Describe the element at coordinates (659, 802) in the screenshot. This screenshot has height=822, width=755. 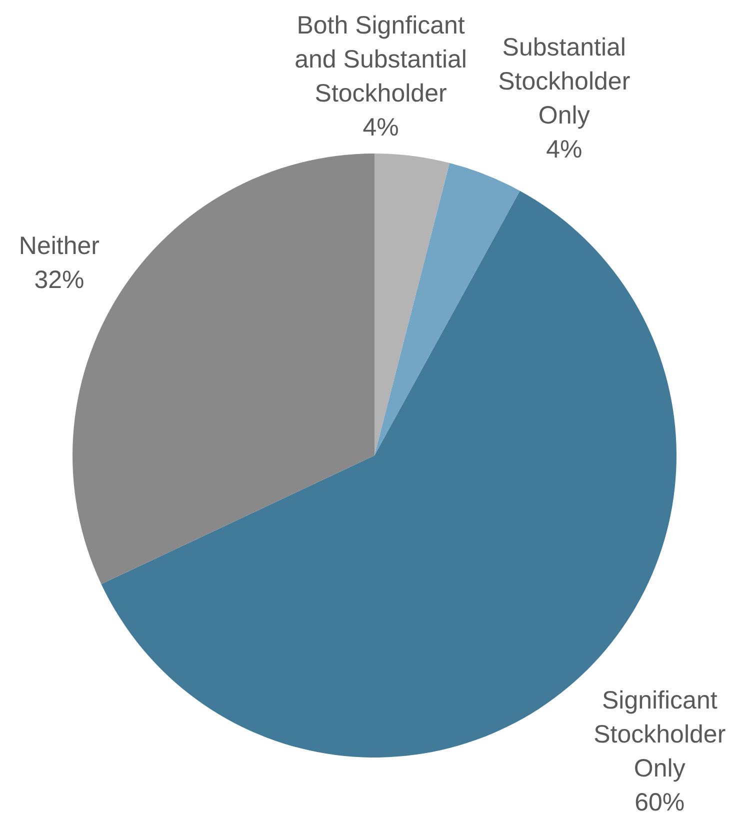
I see `data-label: 60%` at that location.